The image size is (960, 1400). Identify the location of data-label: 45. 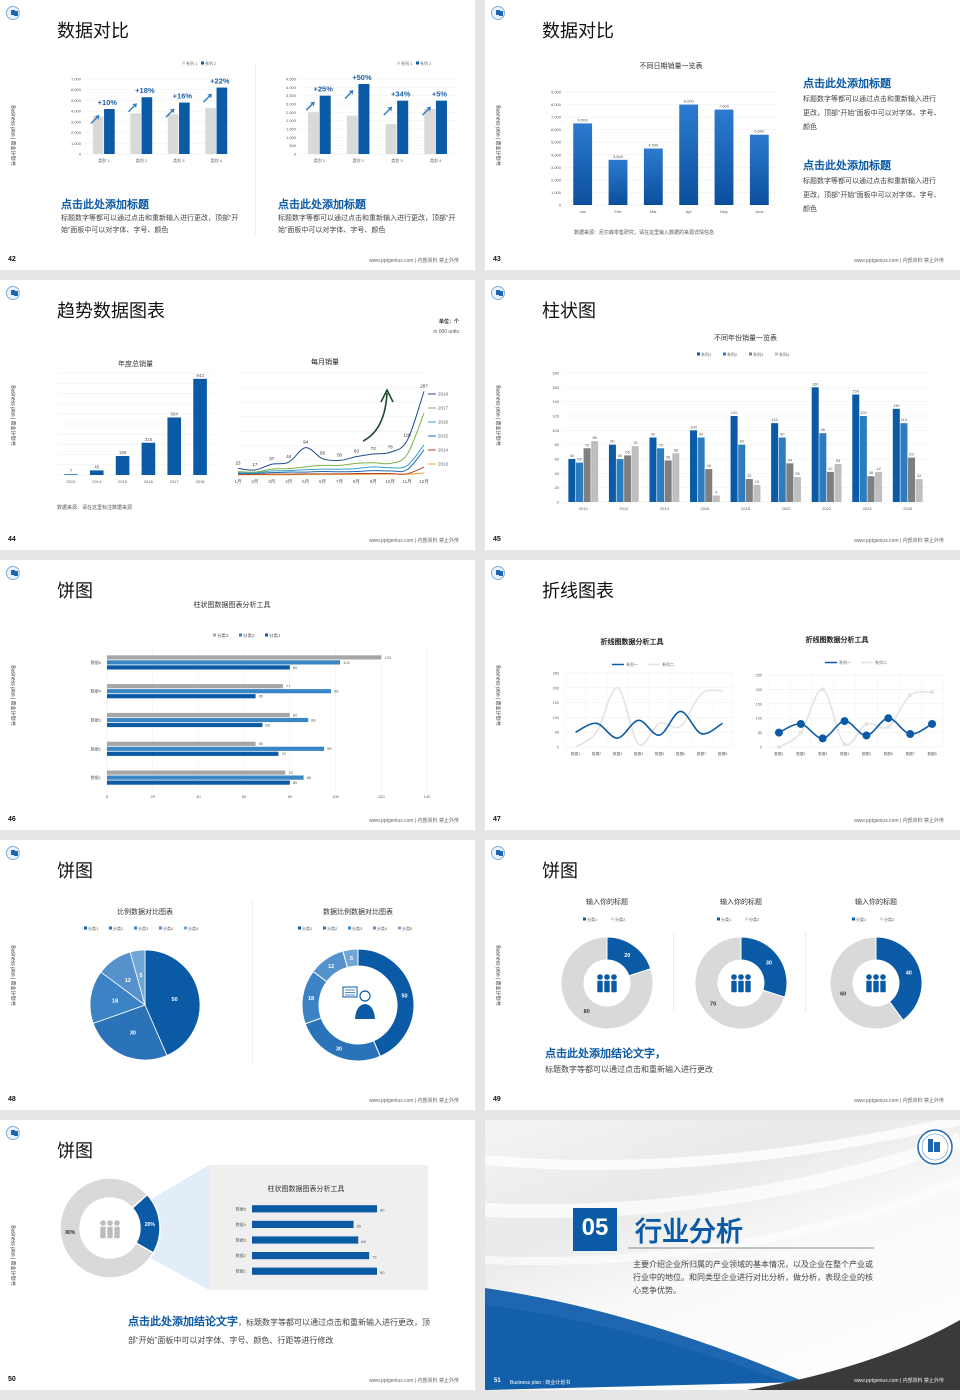
(97, 466).